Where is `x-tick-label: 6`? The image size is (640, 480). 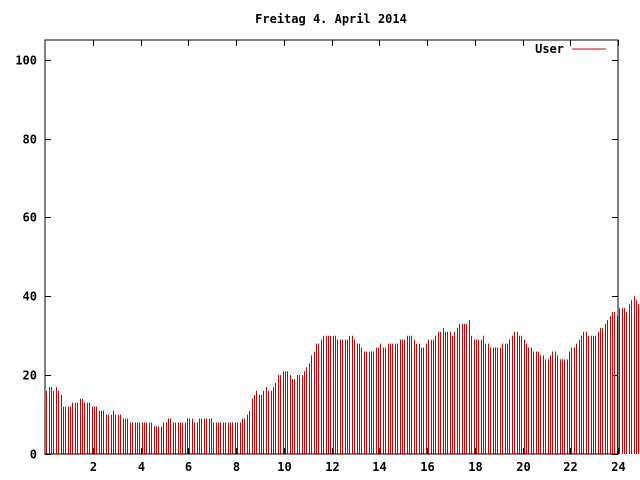
x-tick-label: 6 is located at coordinates (188, 467).